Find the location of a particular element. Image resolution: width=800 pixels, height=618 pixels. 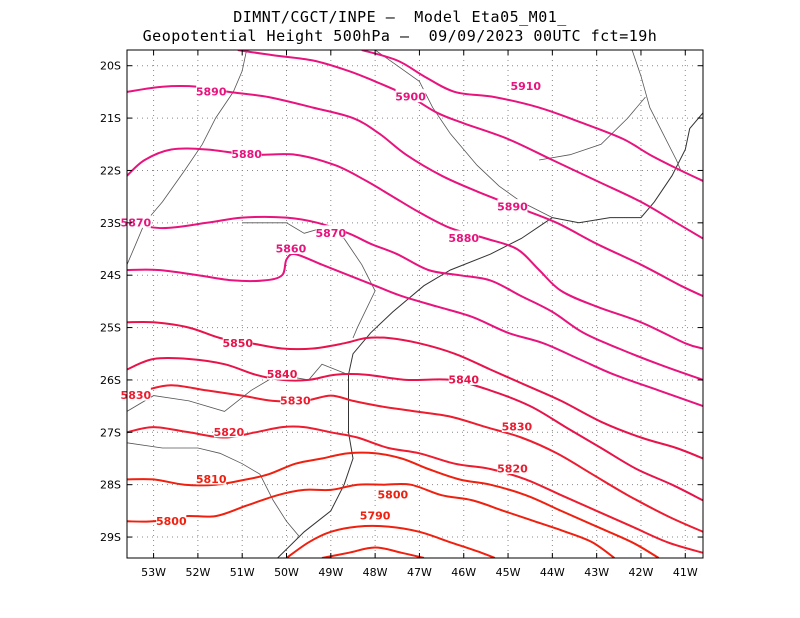

contour-label-5860: 5860 is located at coordinates (291, 249).